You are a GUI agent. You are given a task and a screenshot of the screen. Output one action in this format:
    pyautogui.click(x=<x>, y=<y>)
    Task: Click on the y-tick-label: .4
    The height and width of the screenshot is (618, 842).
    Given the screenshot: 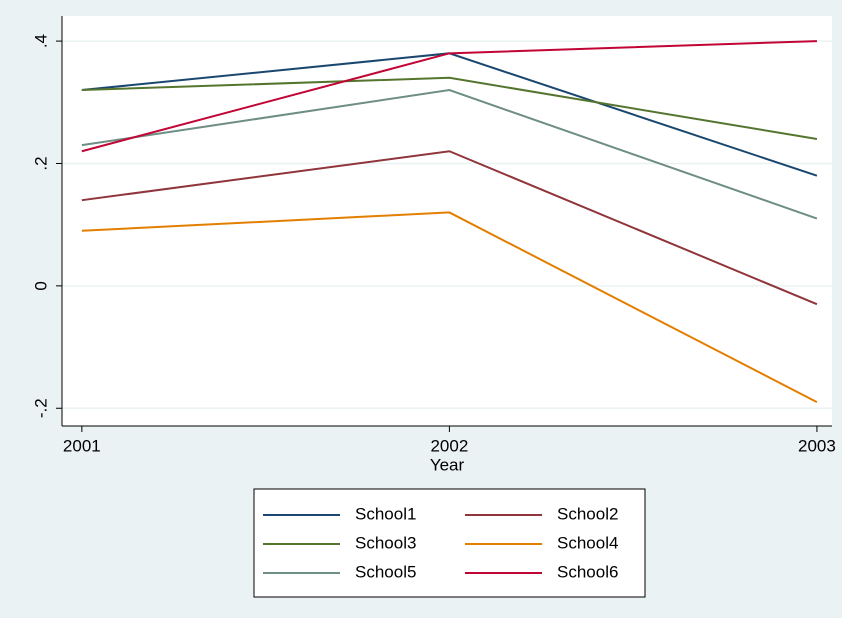 What is the action you would take?
    pyautogui.click(x=40, y=41)
    